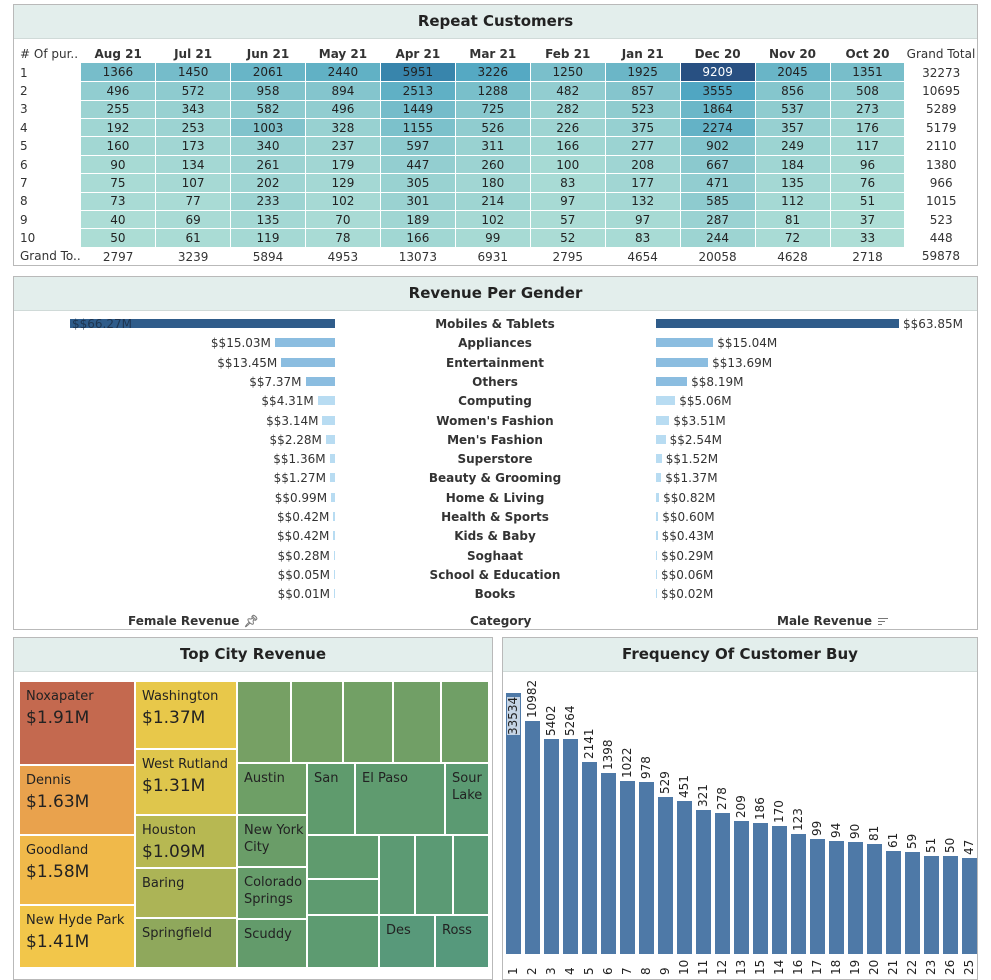 The height and width of the screenshot is (980, 991). I want to click on heatmap-cell: 343, so click(193, 110).